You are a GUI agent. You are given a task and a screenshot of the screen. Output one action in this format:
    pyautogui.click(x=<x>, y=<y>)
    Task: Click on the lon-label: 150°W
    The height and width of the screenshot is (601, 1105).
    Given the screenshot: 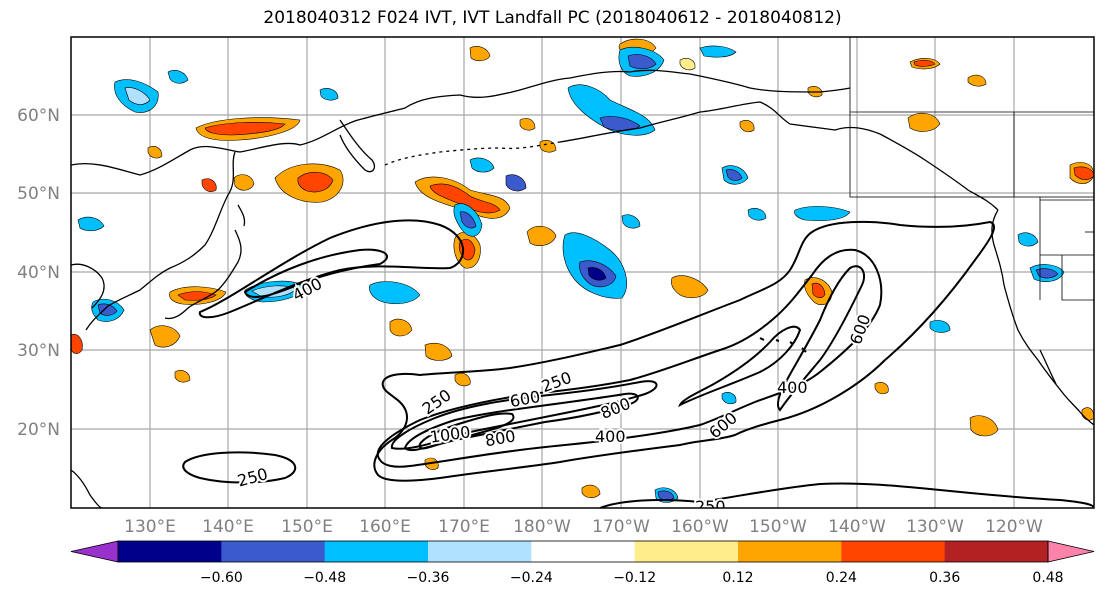 What is the action you would take?
    pyautogui.click(x=778, y=527)
    